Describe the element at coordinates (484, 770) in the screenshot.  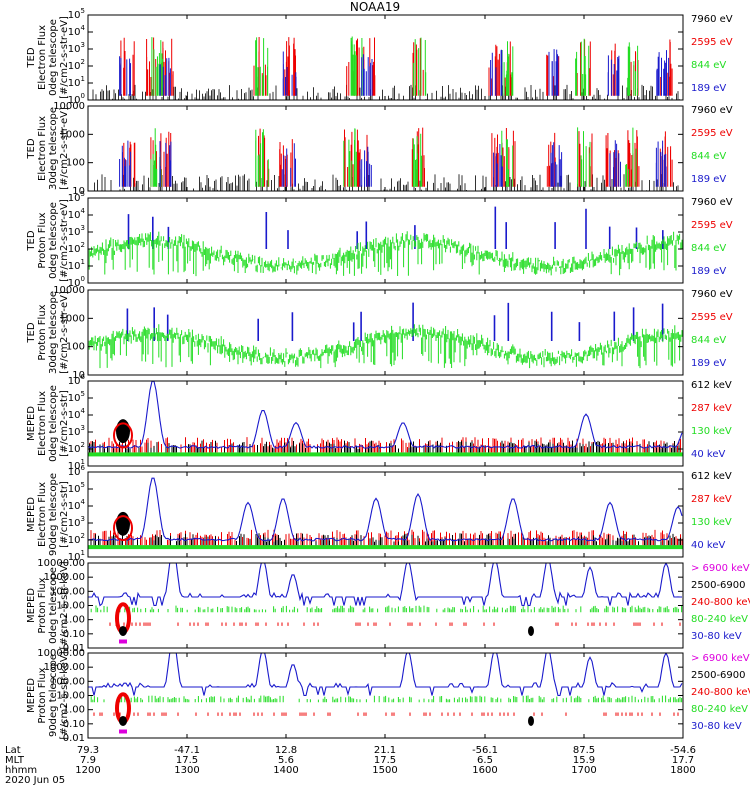
I see `x-tick-hhmm: 1600` at that location.